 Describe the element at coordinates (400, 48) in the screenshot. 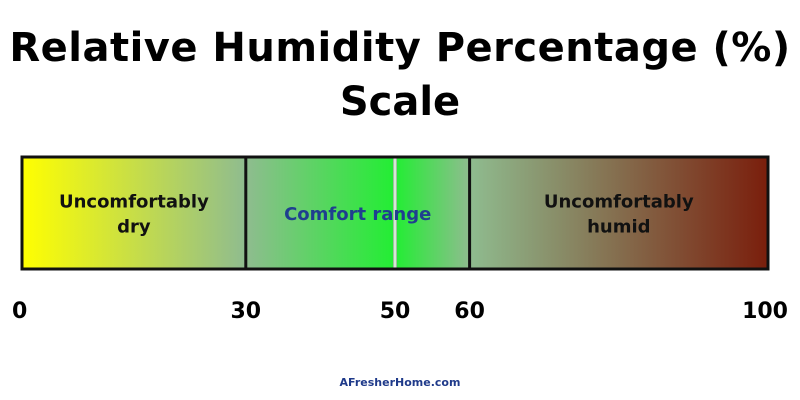

I see `chart-title-line-1: Relative Humidity Percentage (%)` at that location.